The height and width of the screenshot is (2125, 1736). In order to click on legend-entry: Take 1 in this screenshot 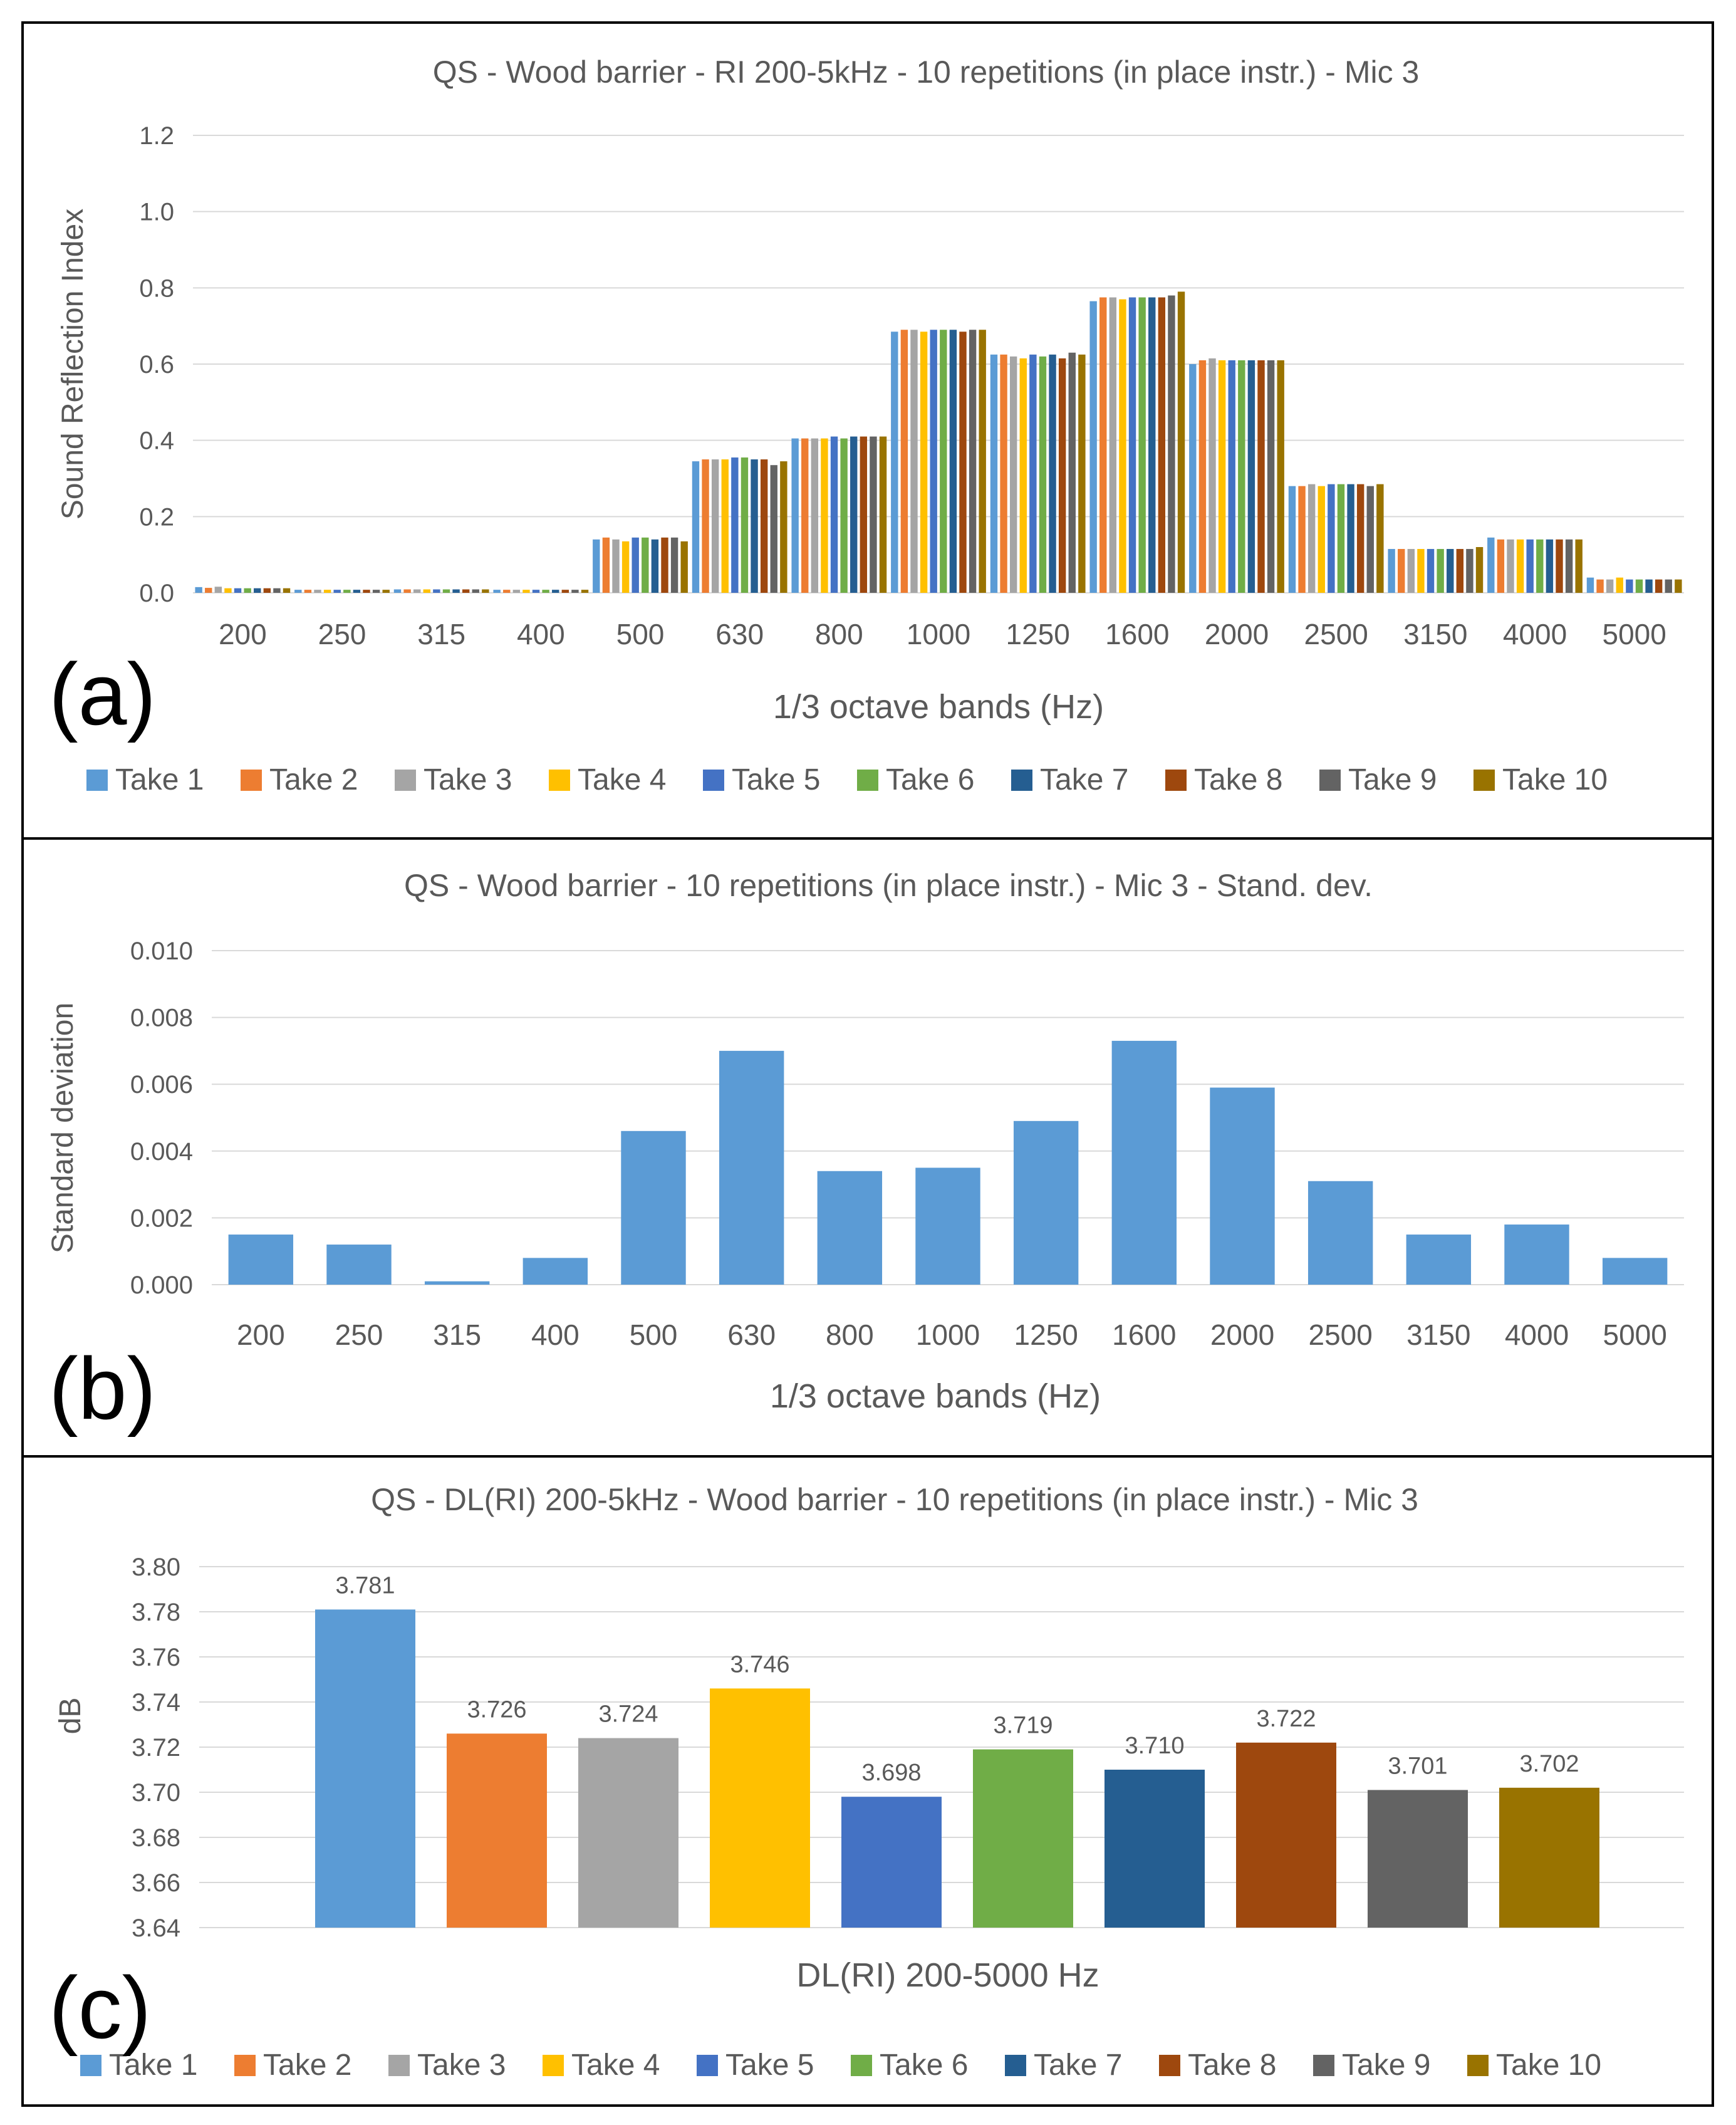, I will do `click(153, 2065)`.